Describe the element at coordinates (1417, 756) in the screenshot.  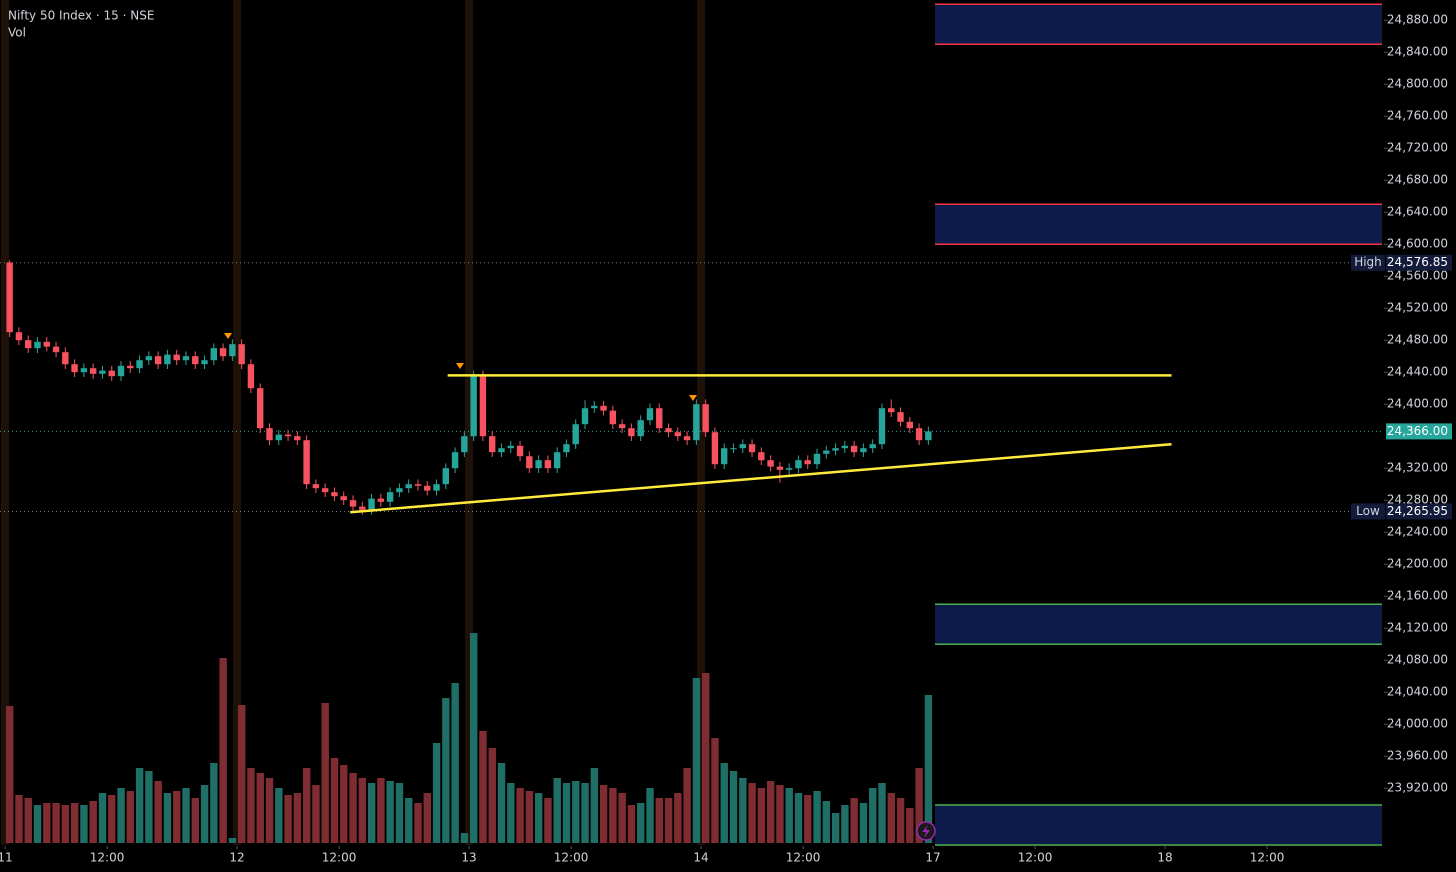
I see `y-tick-label: 23,960.00` at that location.